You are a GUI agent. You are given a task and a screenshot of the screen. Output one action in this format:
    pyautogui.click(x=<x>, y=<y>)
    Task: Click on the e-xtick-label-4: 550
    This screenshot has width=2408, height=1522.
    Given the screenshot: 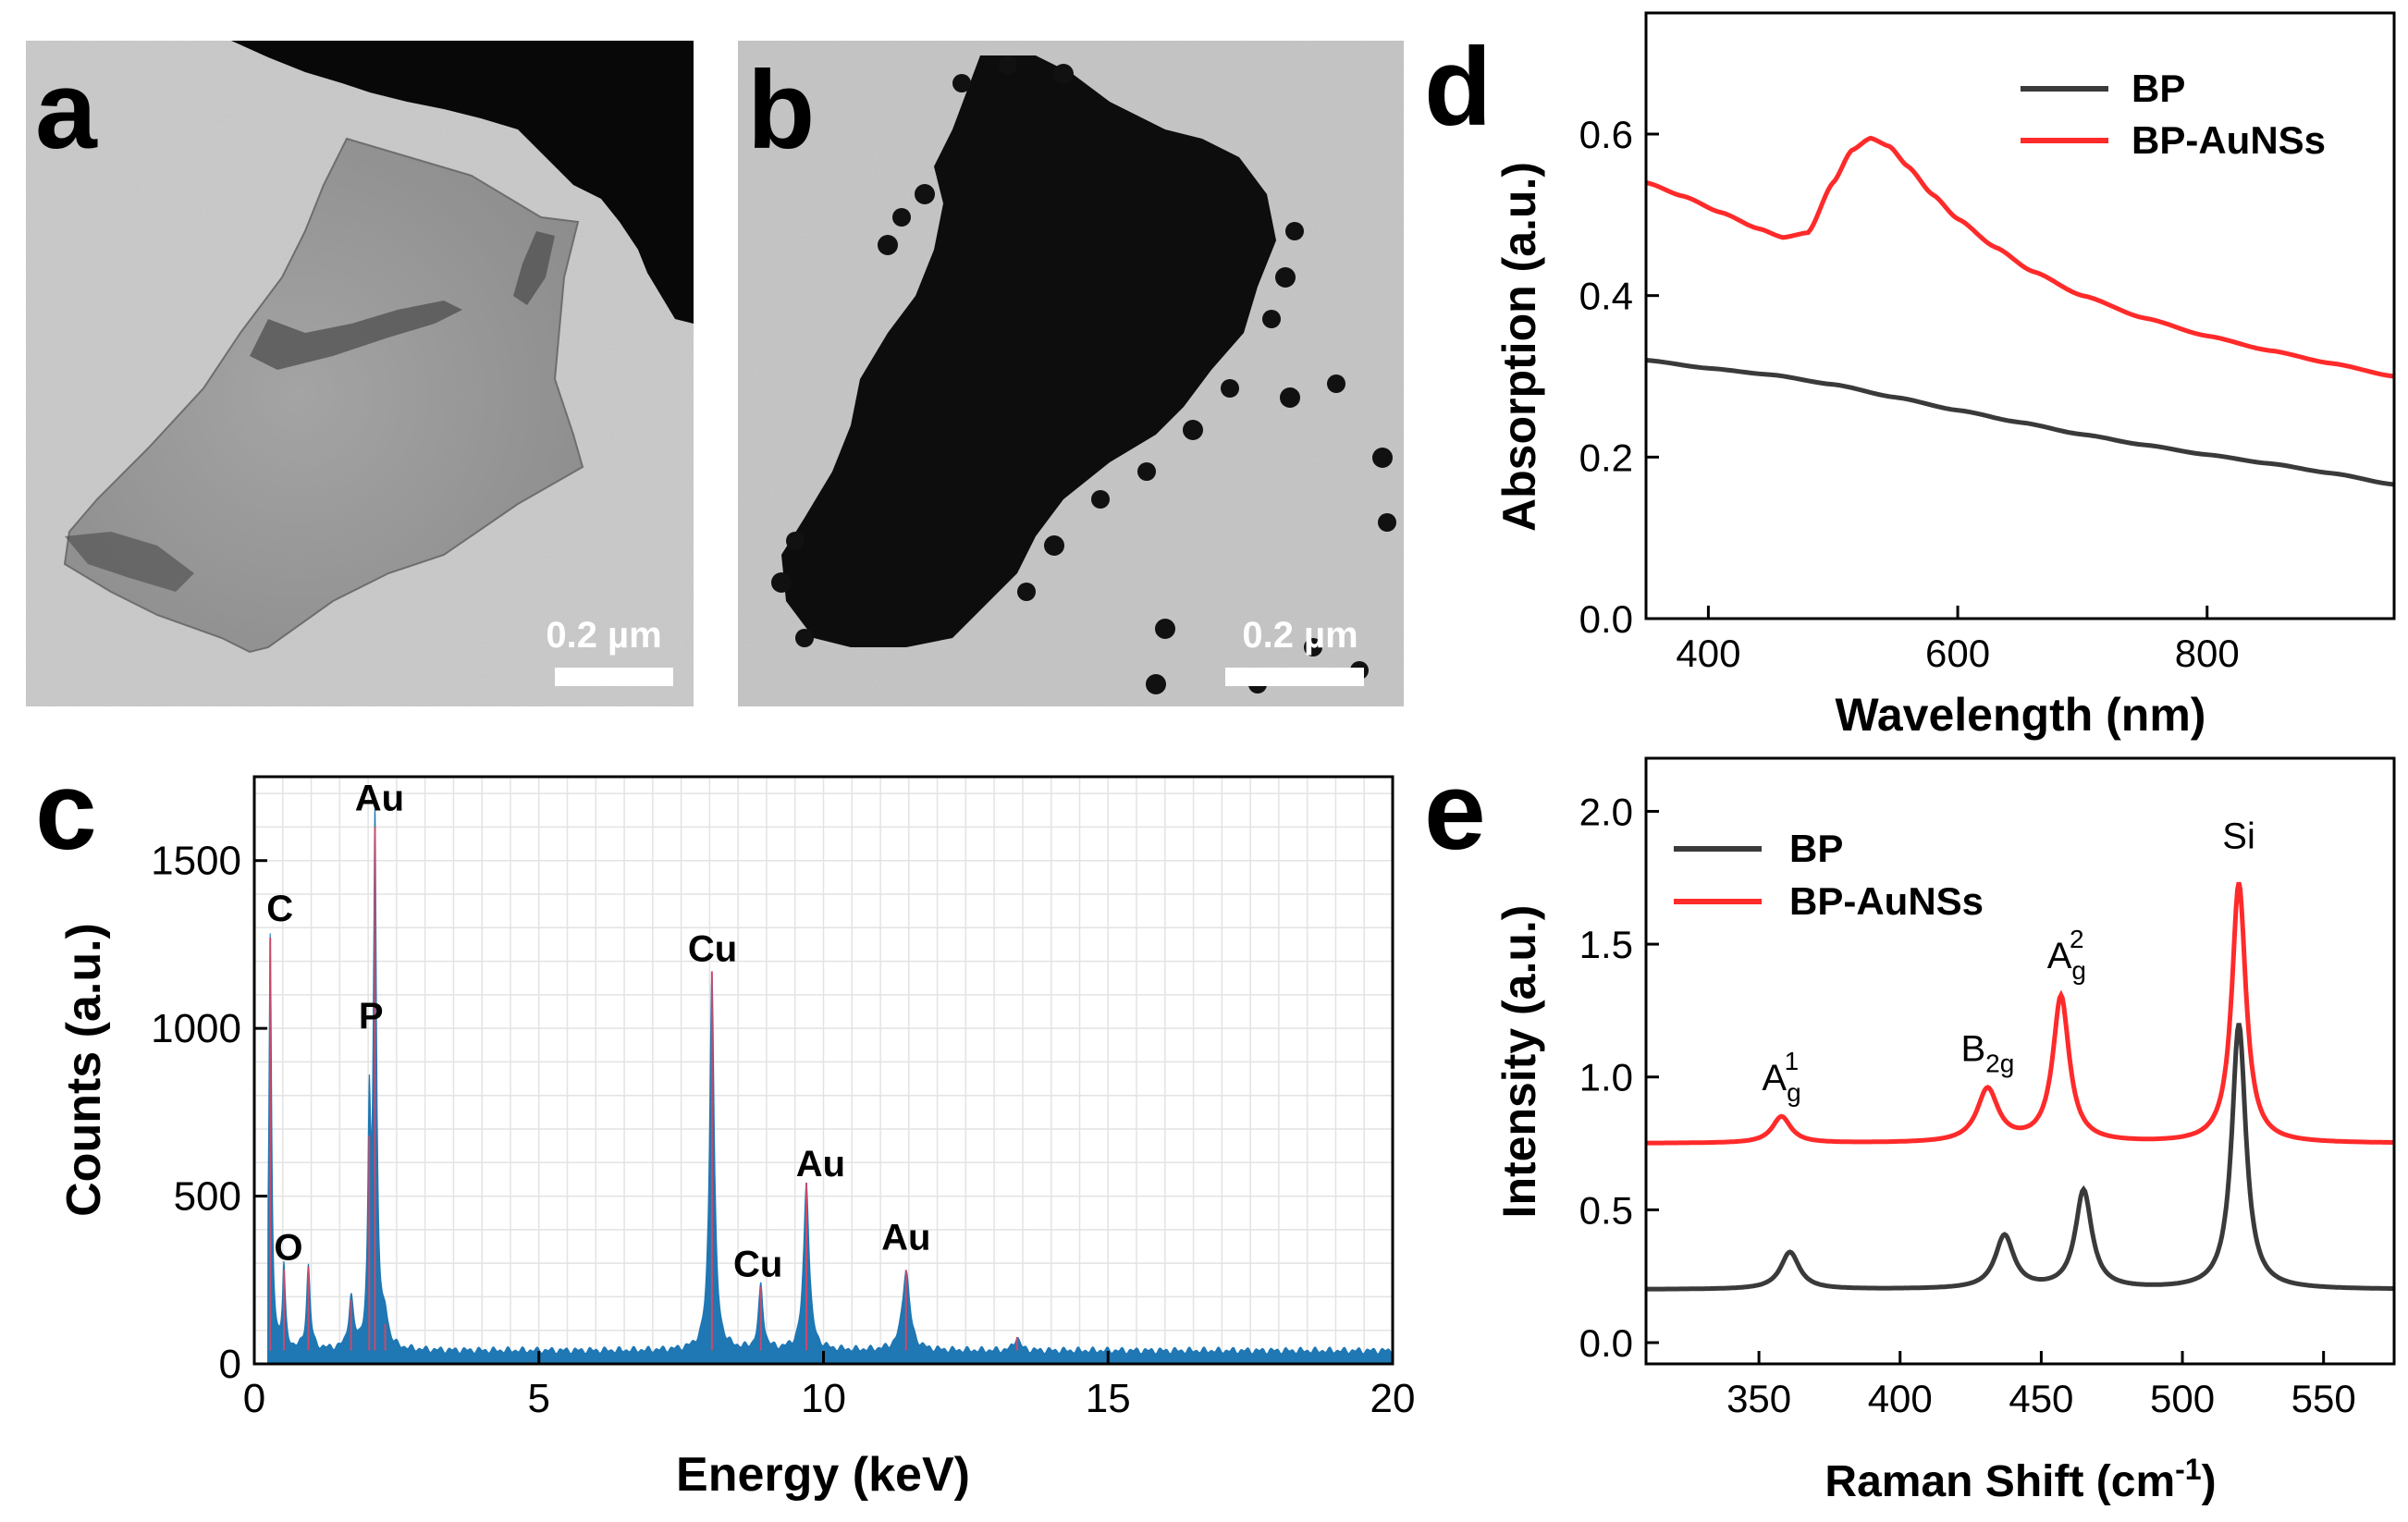 What is the action you would take?
    pyautogui.click(x=2323, y=1398)
    